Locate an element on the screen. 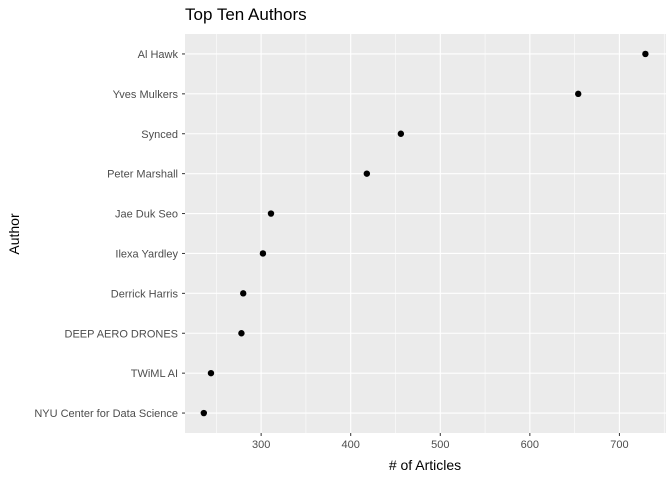 The height and width of the screenshot is (480, 672). y-tick-label: Peter Marshall is located at coordinates (142, 175).